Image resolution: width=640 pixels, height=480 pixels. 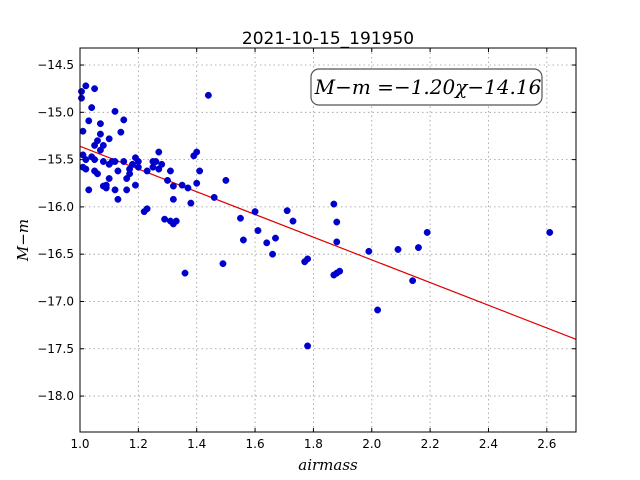 What do you see at coordinates (23, 240) in the screenshot?
I see `y-axis-label: M−m` at bounding box center [23, 240].